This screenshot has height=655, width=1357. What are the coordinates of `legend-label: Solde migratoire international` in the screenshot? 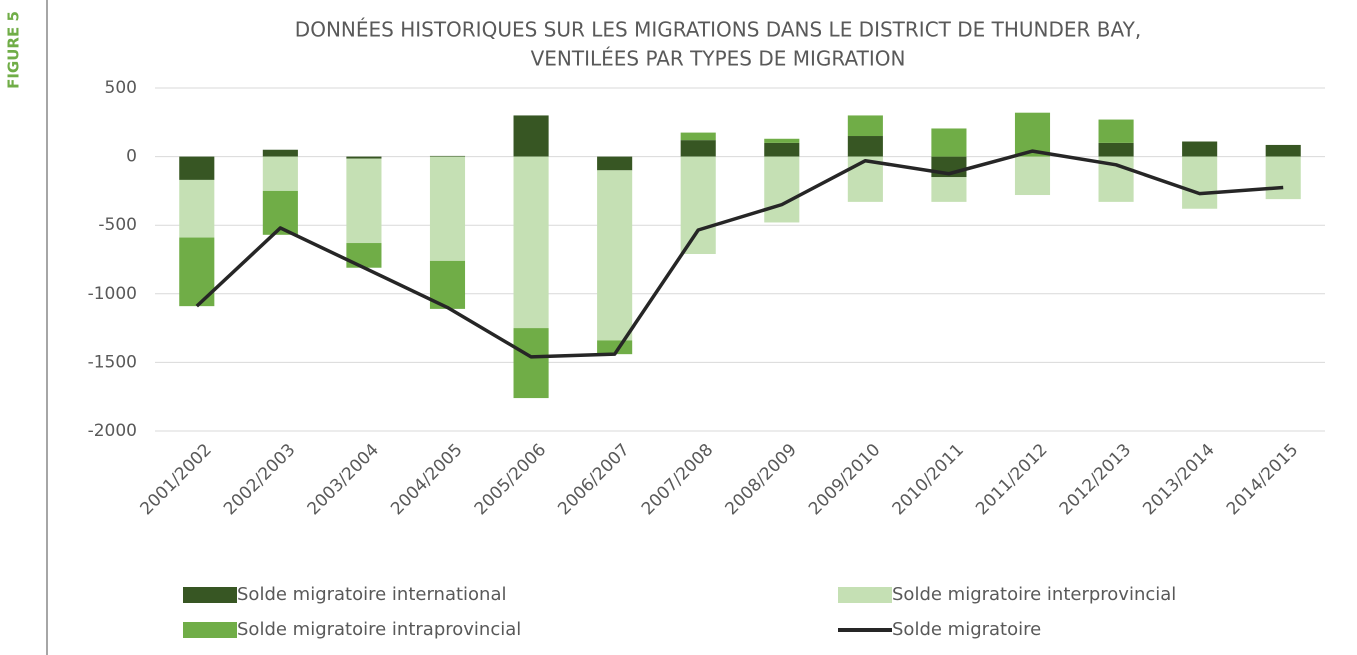 It's located at (372, 594).